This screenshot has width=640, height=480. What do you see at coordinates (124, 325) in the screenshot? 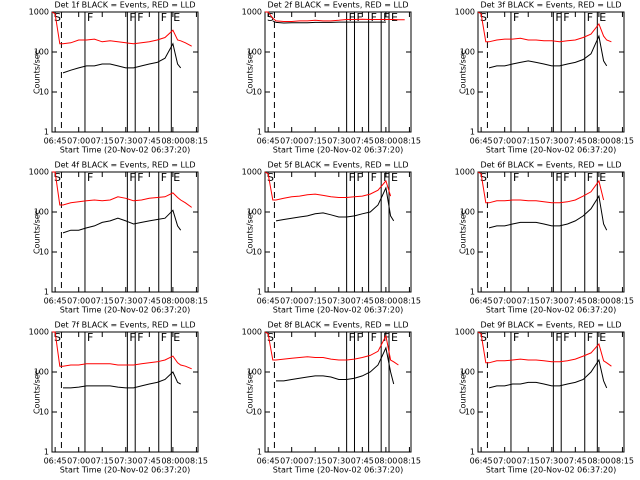
I see `chart-title: Det 7f BLACK = Events, RED = LLD` at bounding box center [124, 325].